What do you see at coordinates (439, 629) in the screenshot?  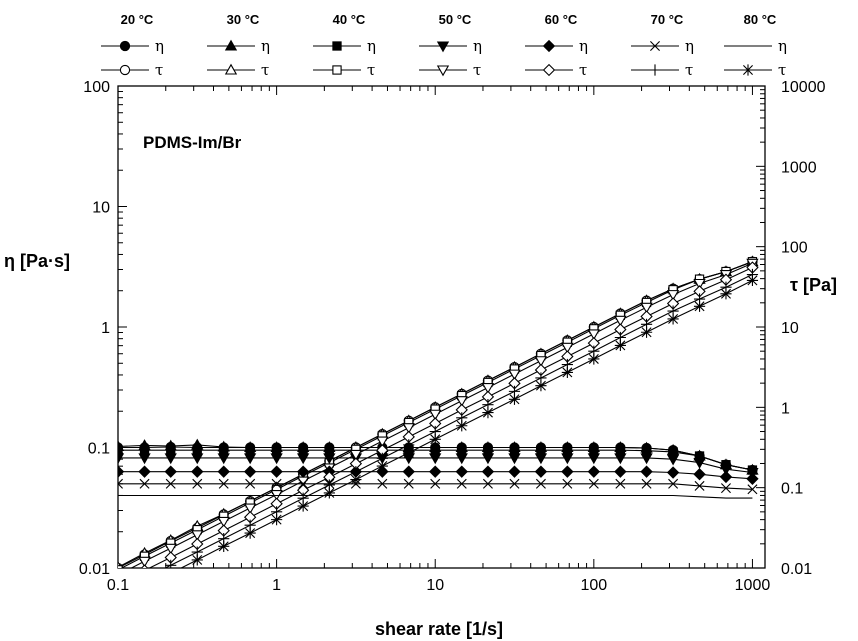 I see `x-axis-title: shear rate [1/s]` at bounding box center [439, 629].